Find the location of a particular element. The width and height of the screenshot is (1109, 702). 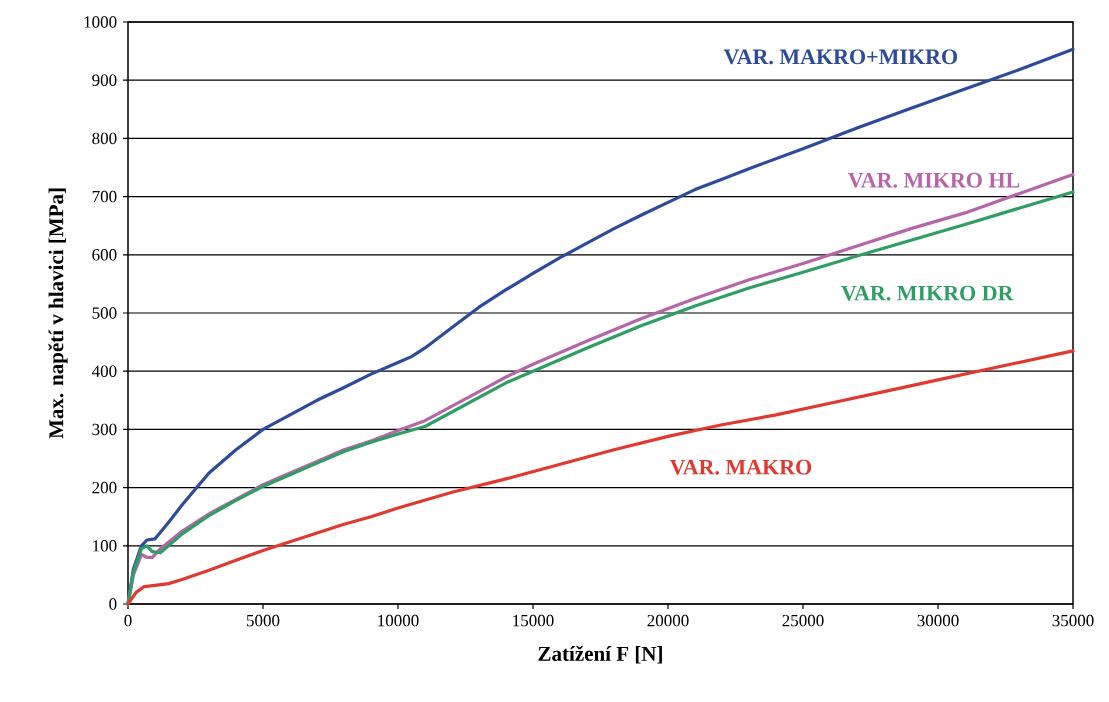

y-tick-label: 100 is located at coordinates (105, 546).